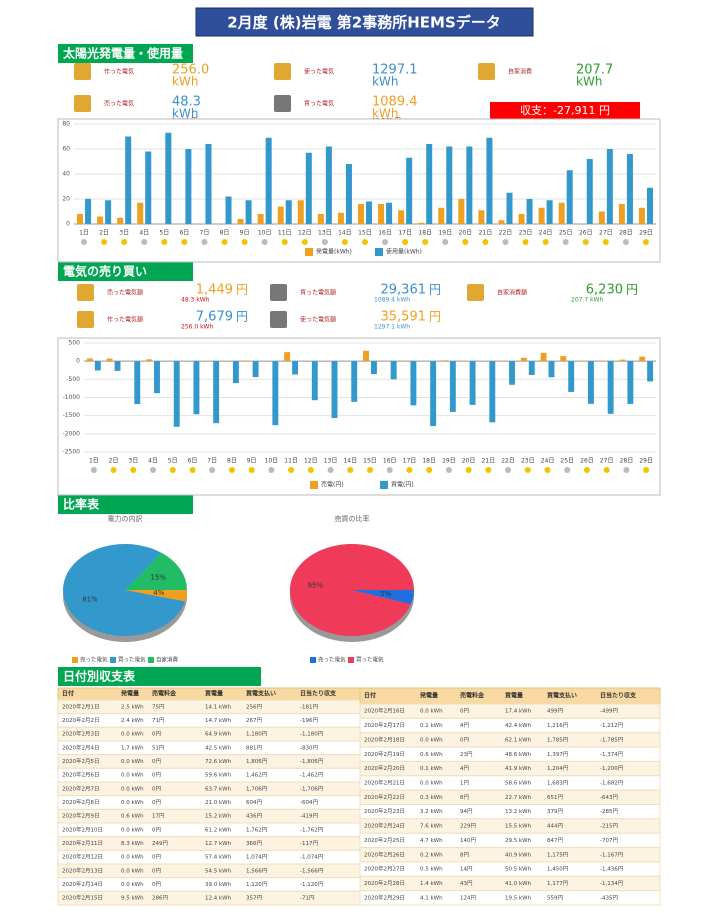 The height and width of the screenshot is (913, 727). I want to click on kpi-unit: kWh, so click(185, 114).